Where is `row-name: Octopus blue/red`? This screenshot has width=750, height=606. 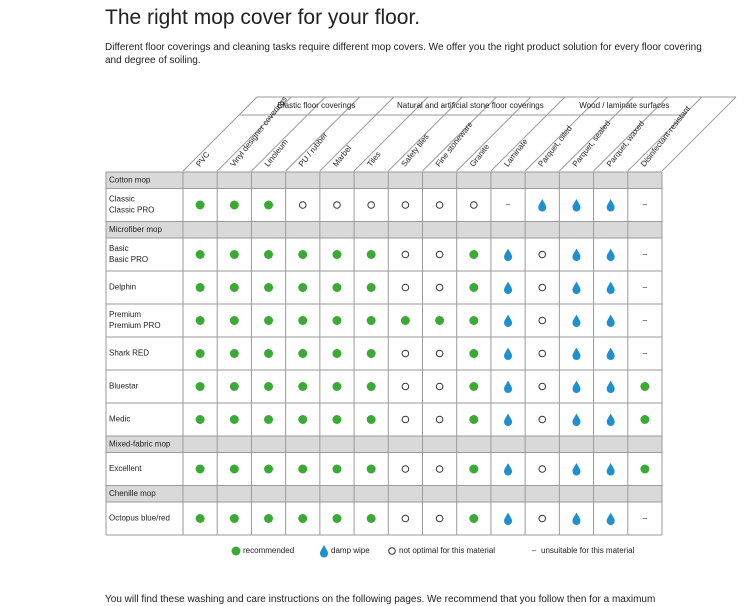
row-name: Octopus blue/red is located at coordinates (139, 518).